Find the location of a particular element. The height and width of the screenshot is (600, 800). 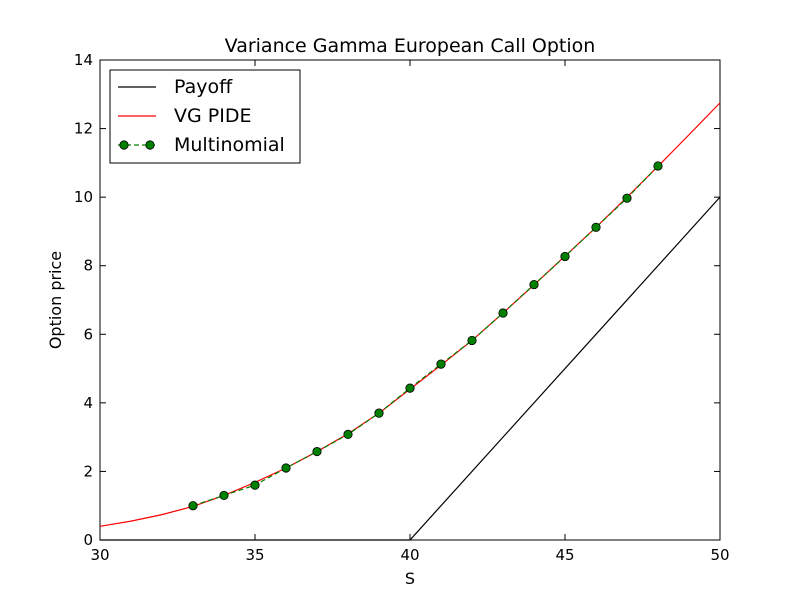

x-tick-label: 50 is located at coordinates (719, 555).